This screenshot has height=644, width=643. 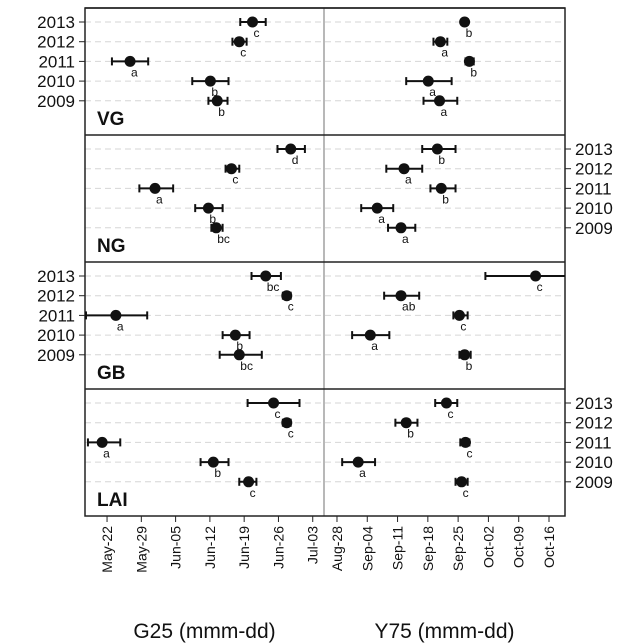 I want to click on x-tick-label: Jun-05, so click(x=176, y=547).